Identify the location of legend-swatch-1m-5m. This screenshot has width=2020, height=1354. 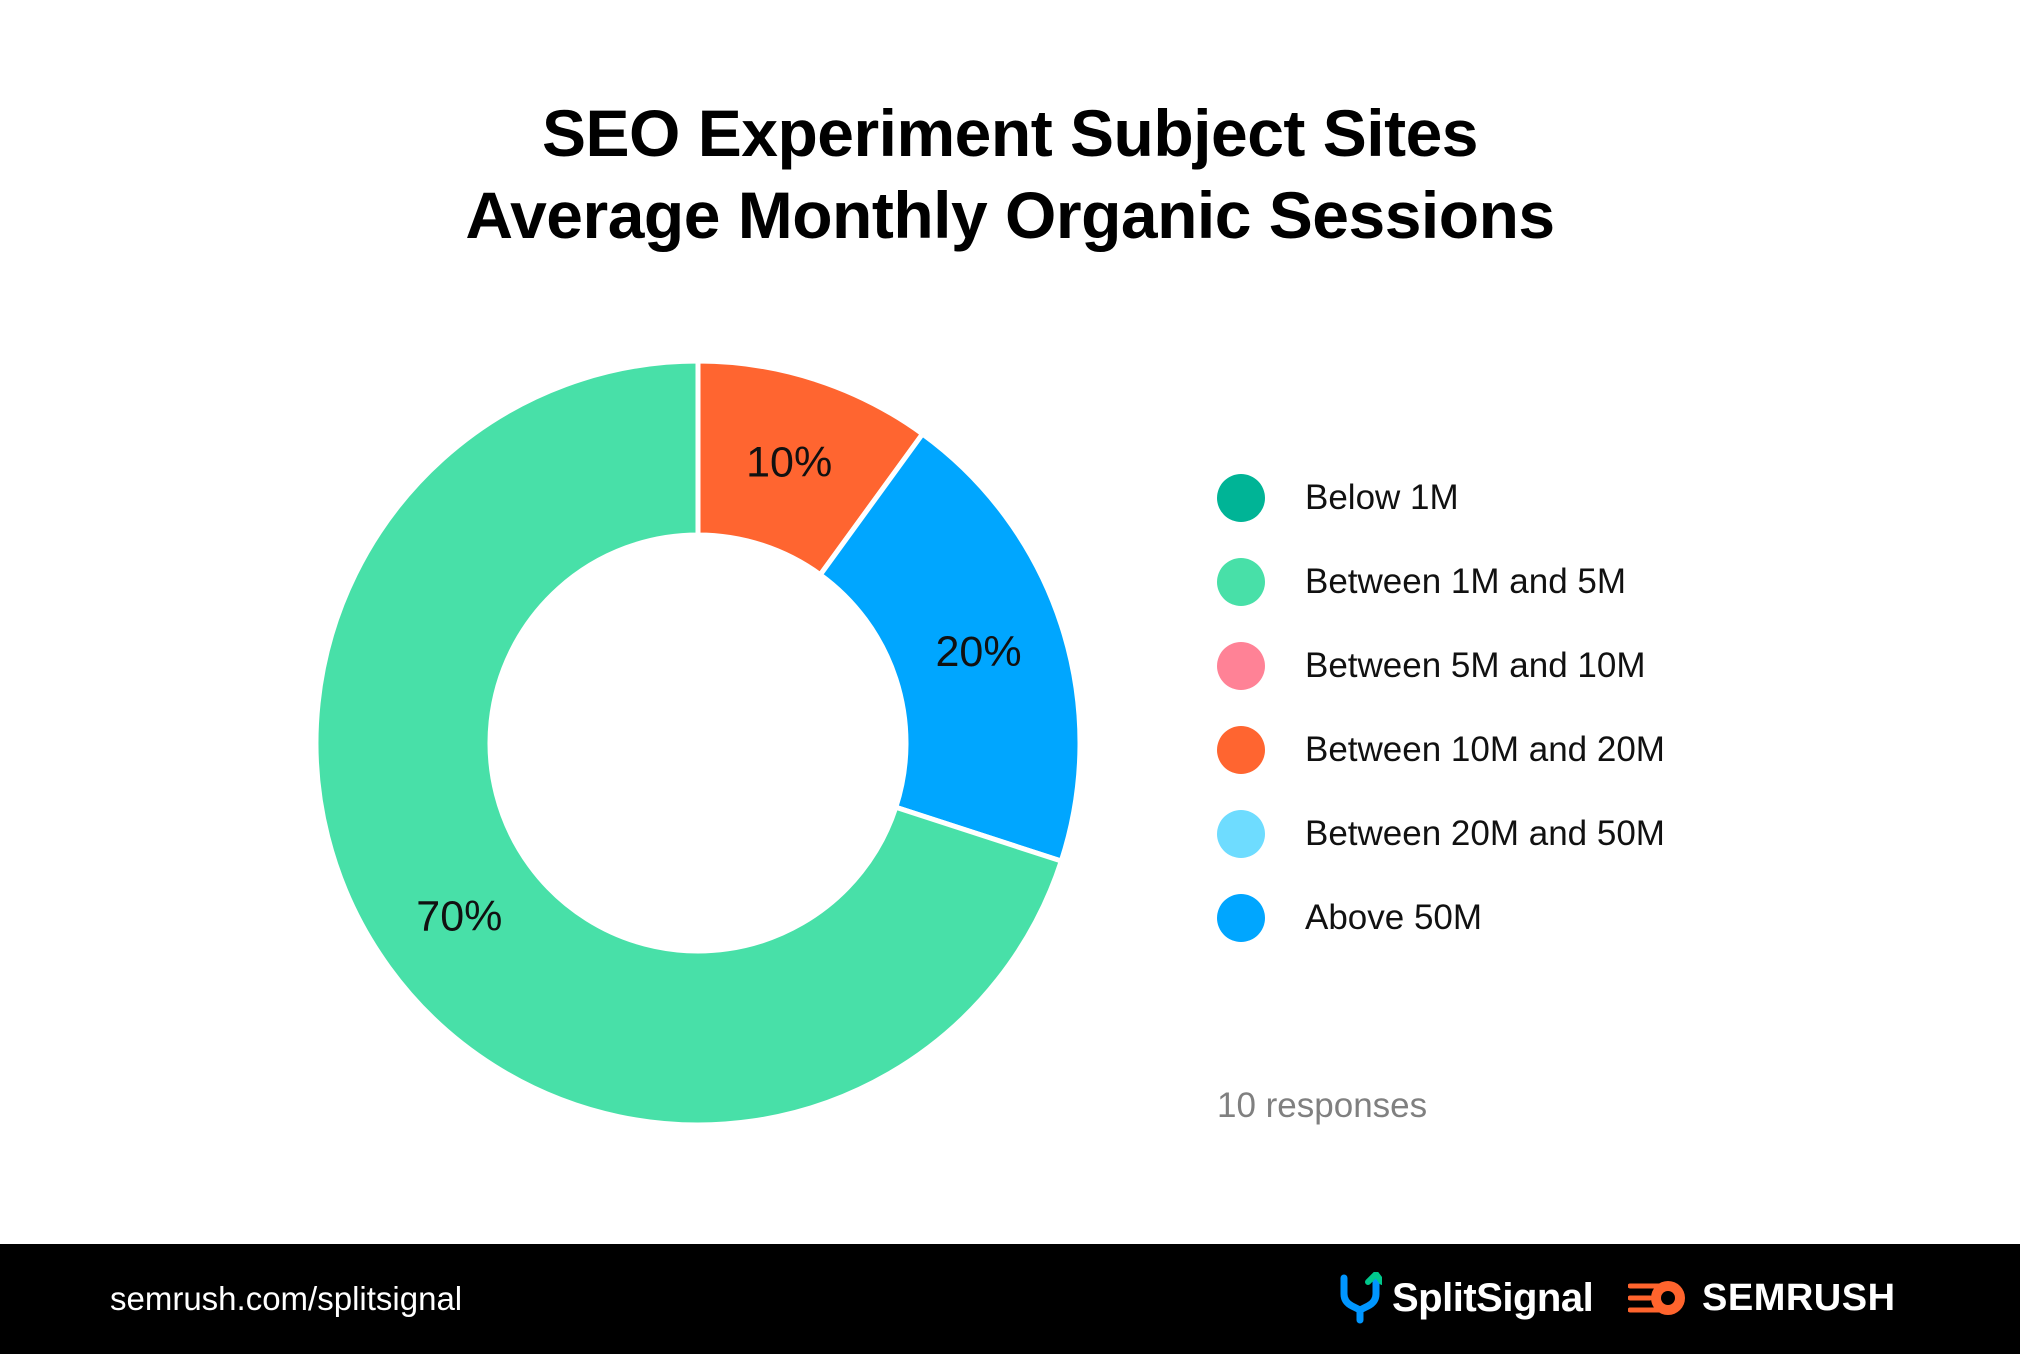
(1241, 582).